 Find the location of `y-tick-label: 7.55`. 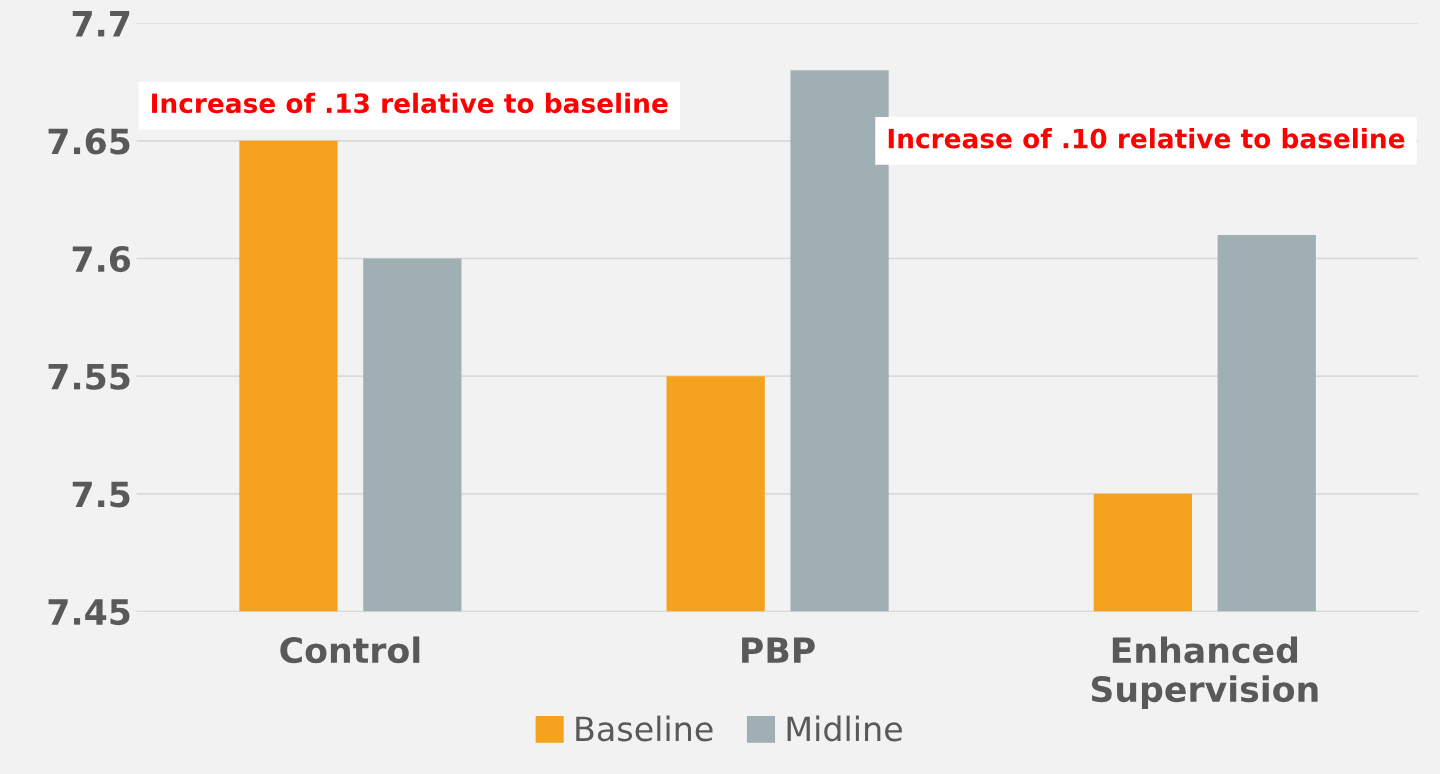

y-tick-label: 7.55 is located at coordinates (89, 377).